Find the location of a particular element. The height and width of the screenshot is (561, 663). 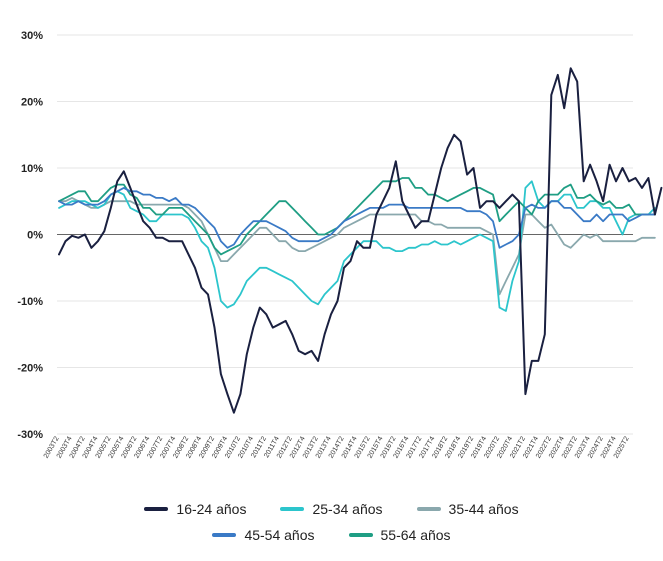

y-tick-label: -30% is located at coordinates (30, 435).